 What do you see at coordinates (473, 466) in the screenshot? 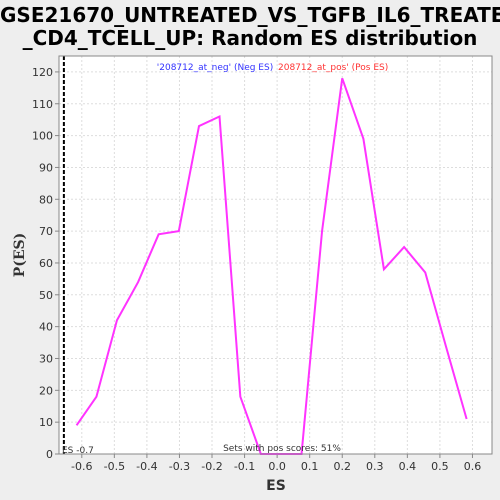
I see `x-tick-label: 0.6` at bounding box center [473, 466].